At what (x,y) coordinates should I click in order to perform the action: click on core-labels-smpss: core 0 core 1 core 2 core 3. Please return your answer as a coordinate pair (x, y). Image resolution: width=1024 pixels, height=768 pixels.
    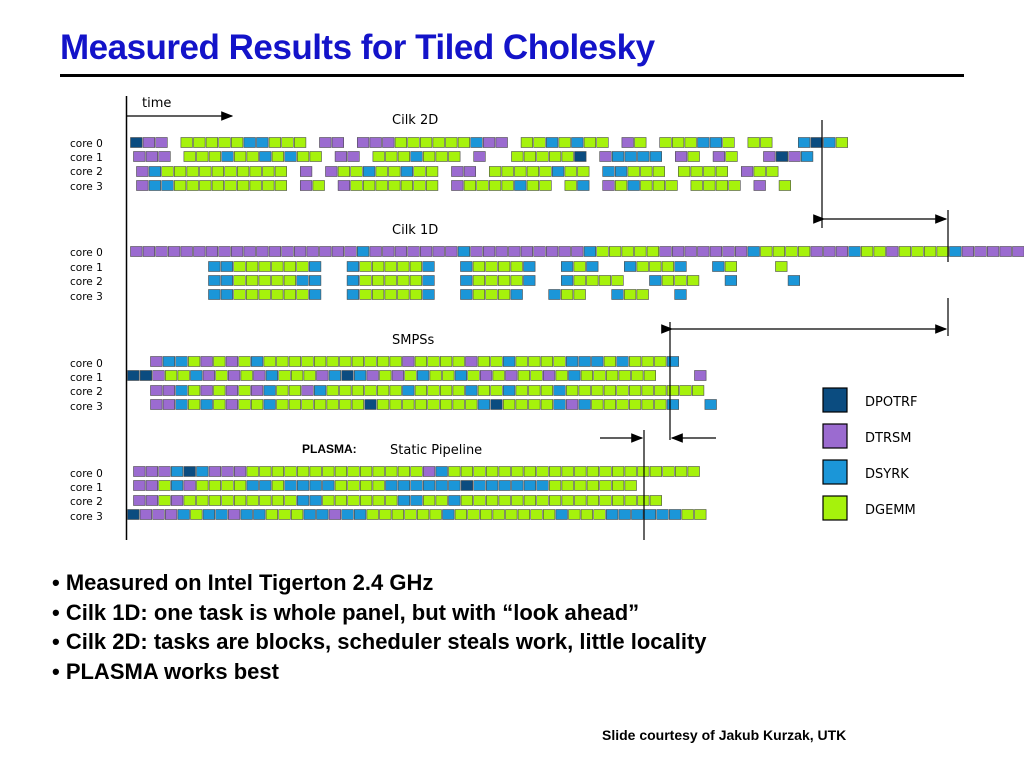
    Looking at the image, I should click on (86, 385).